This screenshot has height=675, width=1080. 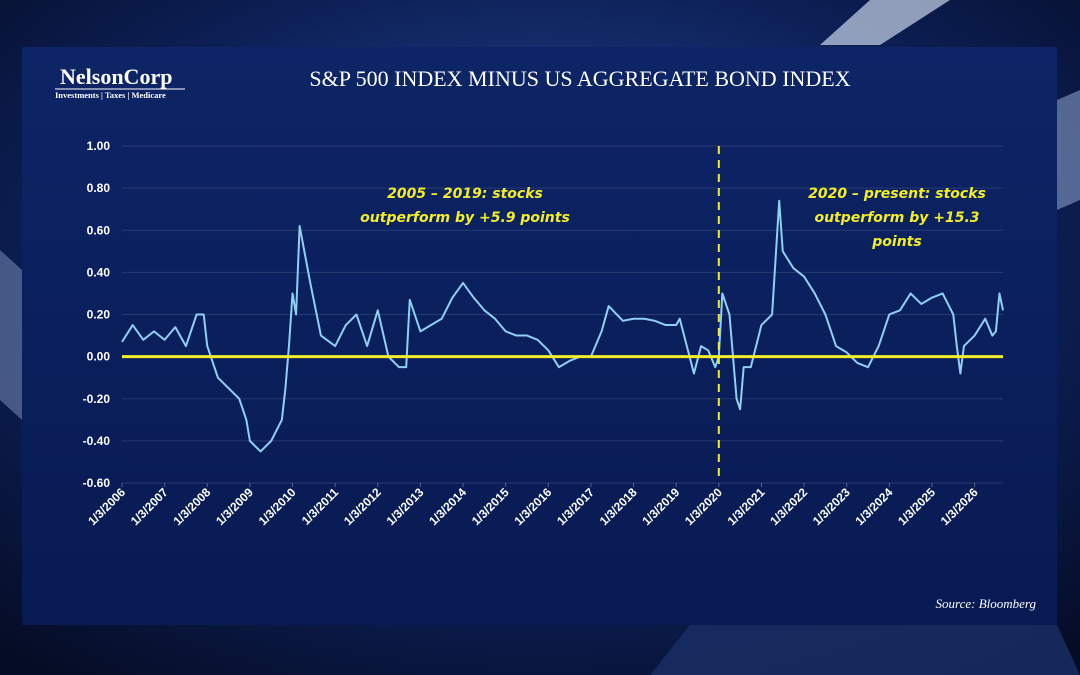 What do you see at coordinates (99, 315) in the screenshot?
I see `y-tick-label: 0.20` at bounding box center [99, 315].